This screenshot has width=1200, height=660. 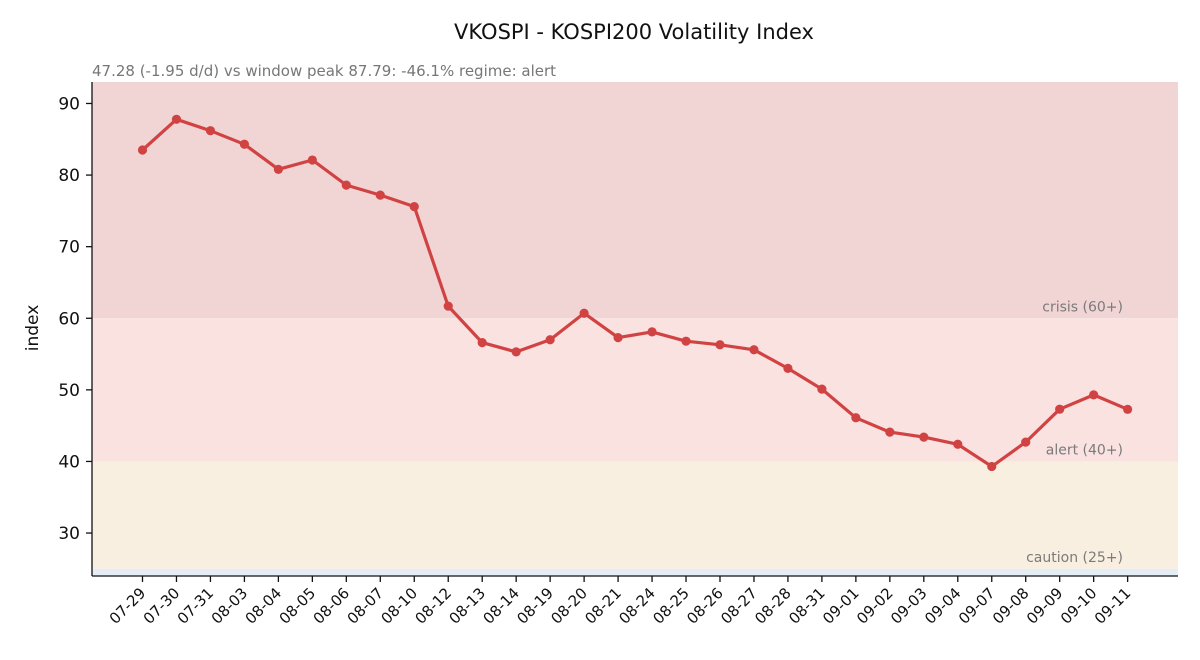 What do you see at coordinates (69, 176) in the screenshot?
I see `y-tick-label: 80` at bounding box center [69, 176].